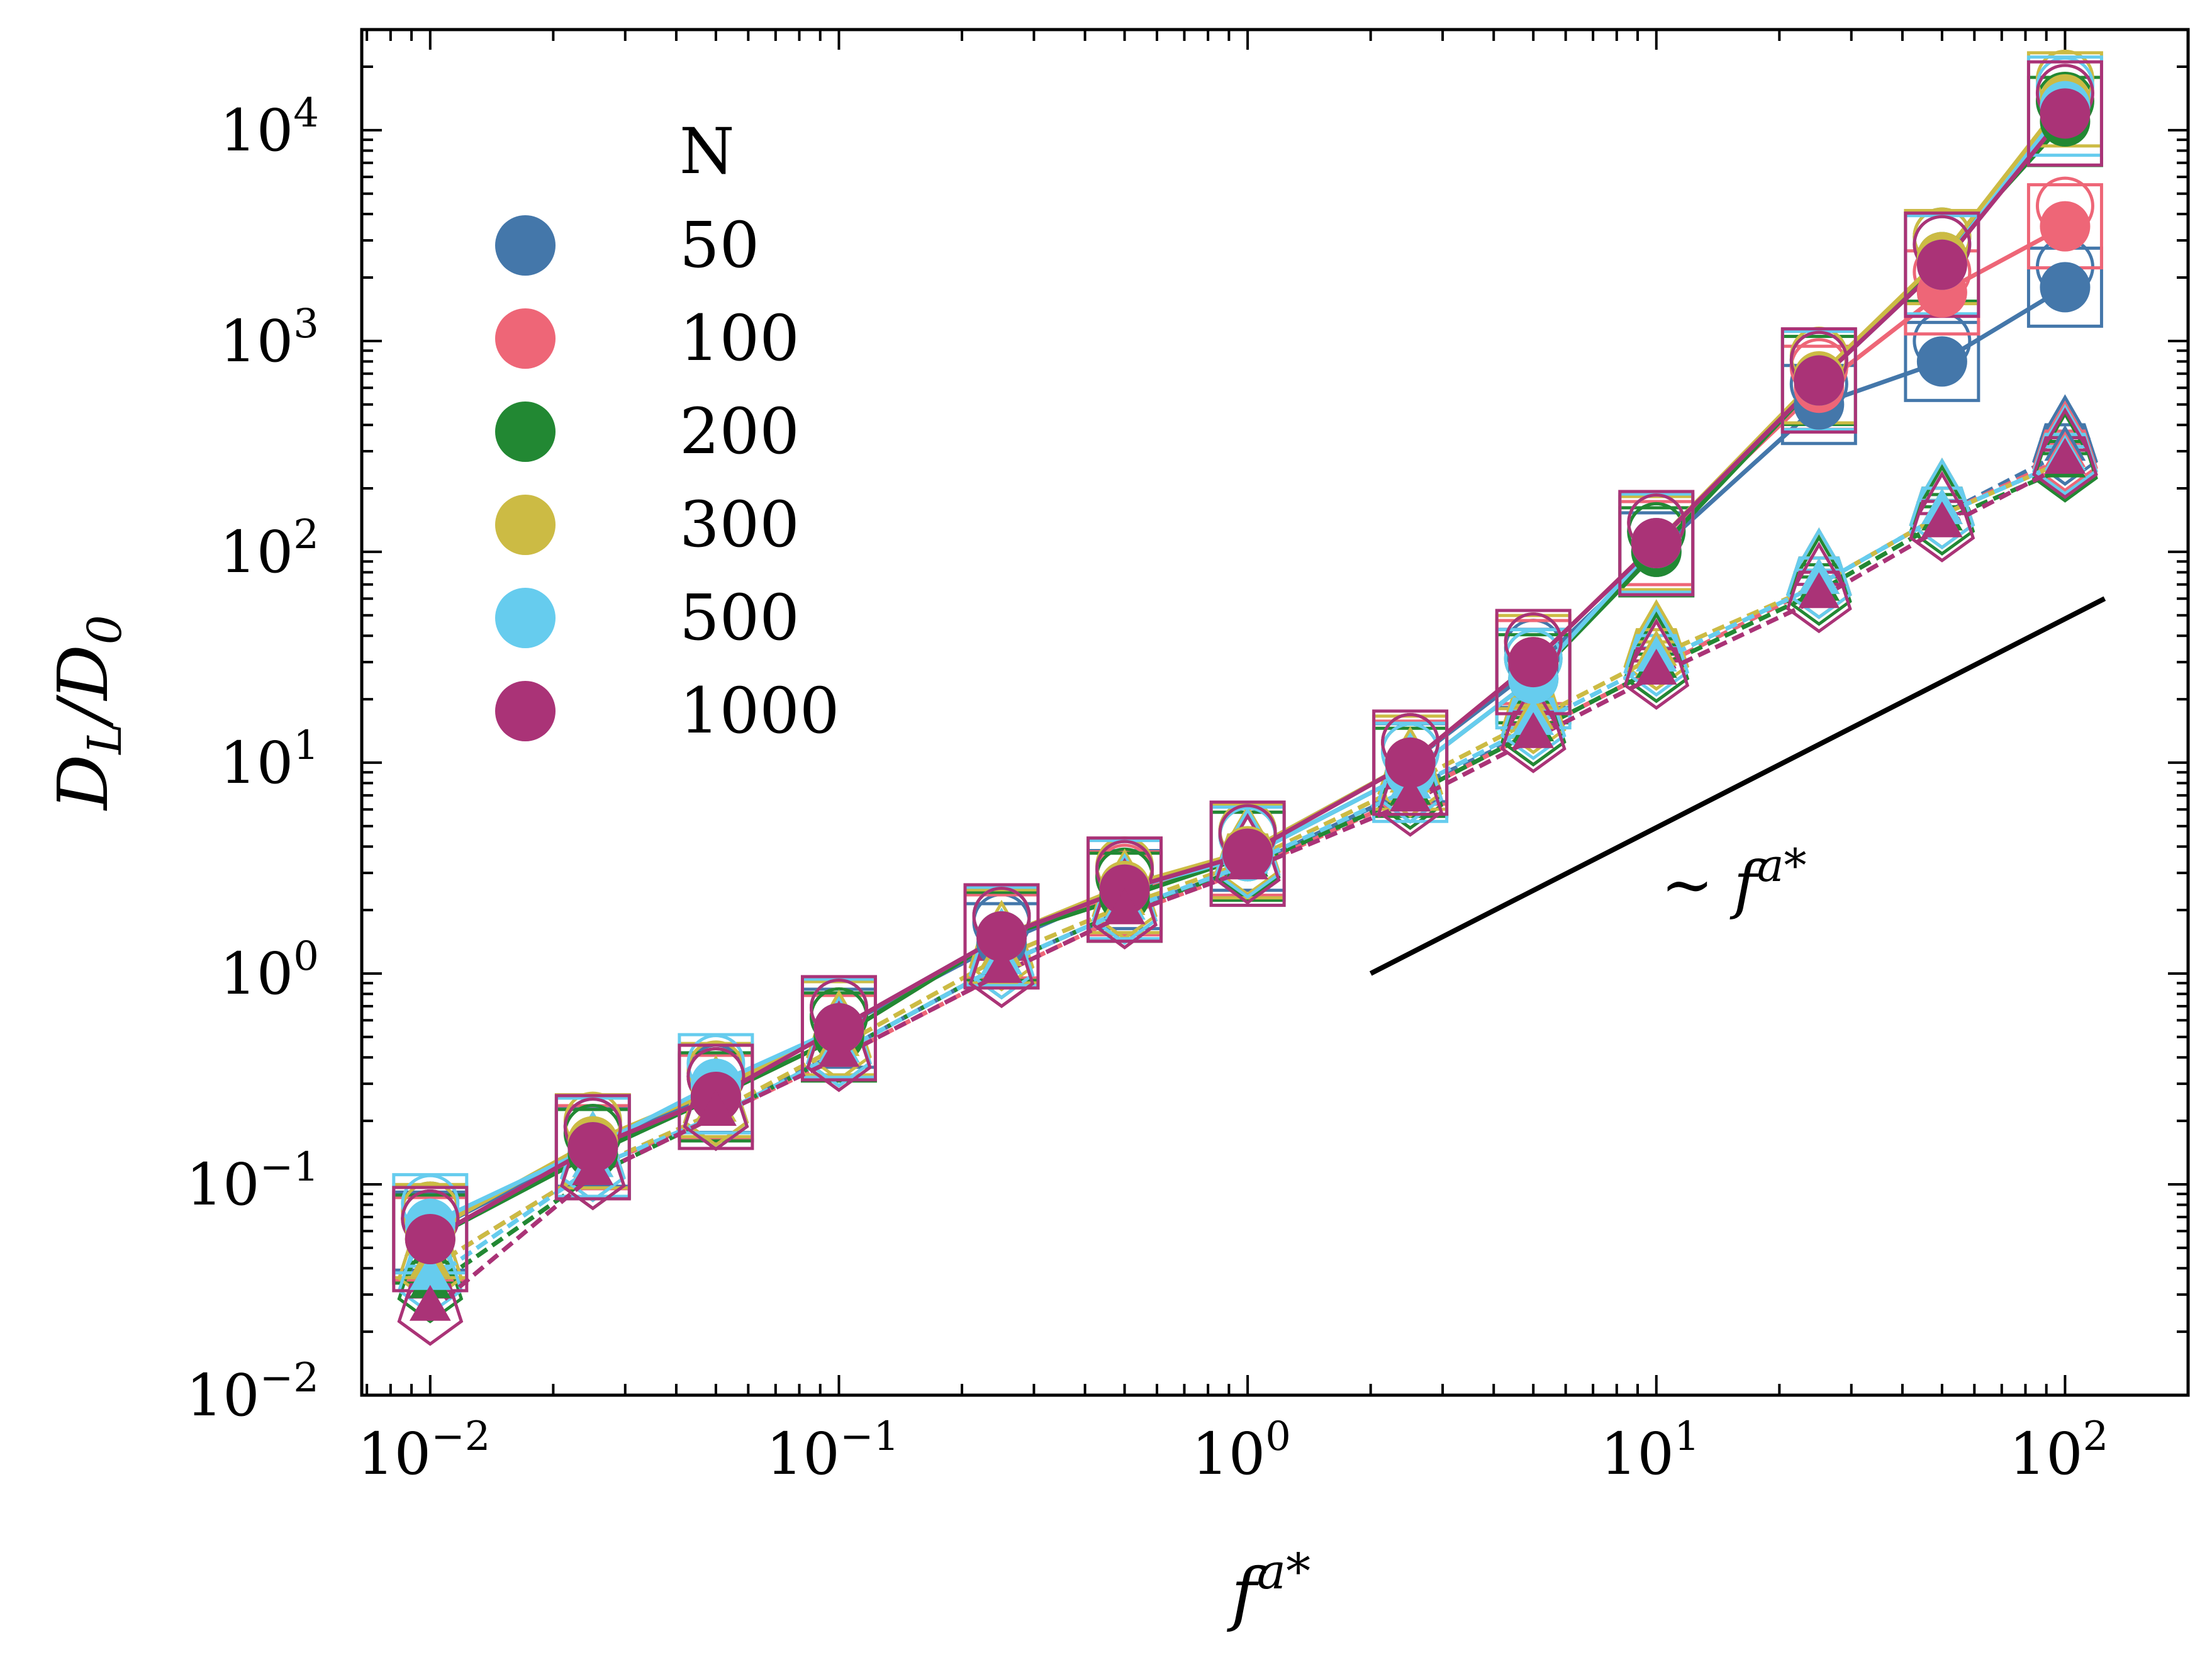 The height and width of the screenshot is (1662, 2212). I want to click on legend: N 50 100 200 300 500 1000, so click(667, 432).